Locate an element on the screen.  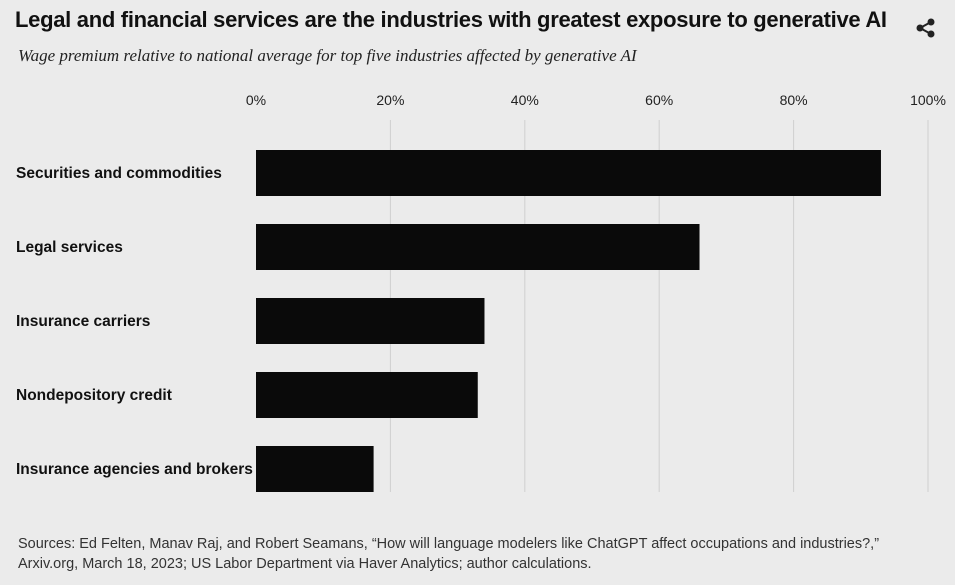
x-tick-label: 80% is located at coordinates (794, 100).